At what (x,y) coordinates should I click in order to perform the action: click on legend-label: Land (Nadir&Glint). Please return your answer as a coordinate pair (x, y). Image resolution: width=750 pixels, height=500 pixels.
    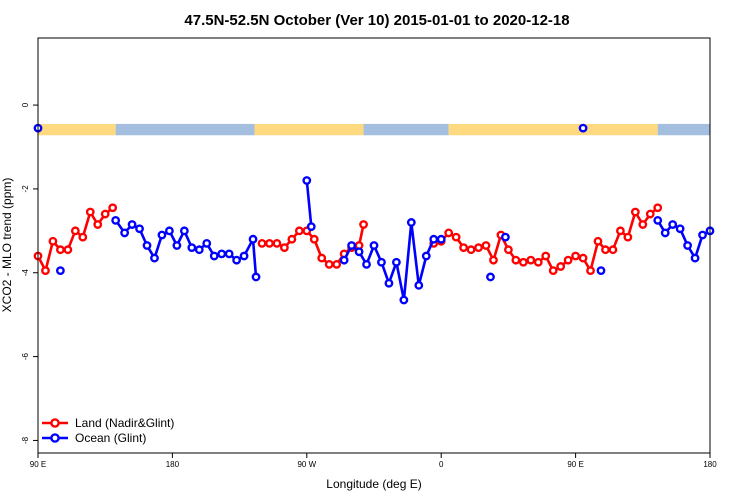
    Looking at the image, I should click on (124, 423).